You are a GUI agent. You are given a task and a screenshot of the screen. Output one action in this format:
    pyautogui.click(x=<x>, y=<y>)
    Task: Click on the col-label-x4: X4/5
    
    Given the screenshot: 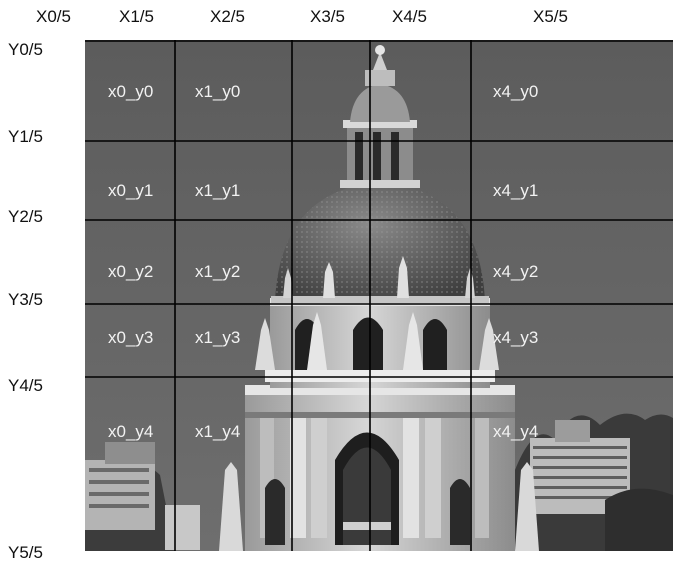 What is the action you would take?
    pyautogui.click(x=409, y=16)
    